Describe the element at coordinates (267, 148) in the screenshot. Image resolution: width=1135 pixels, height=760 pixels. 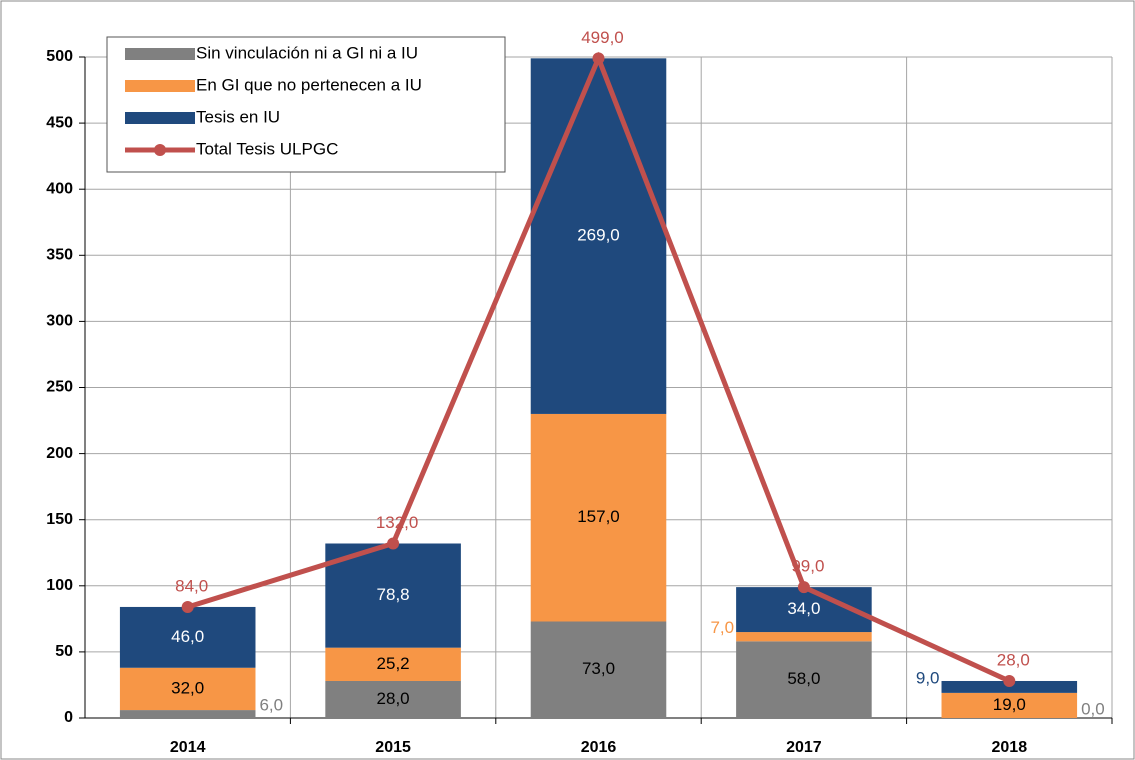
I see `legend-label: Total Tesis ULPGC` at that location.